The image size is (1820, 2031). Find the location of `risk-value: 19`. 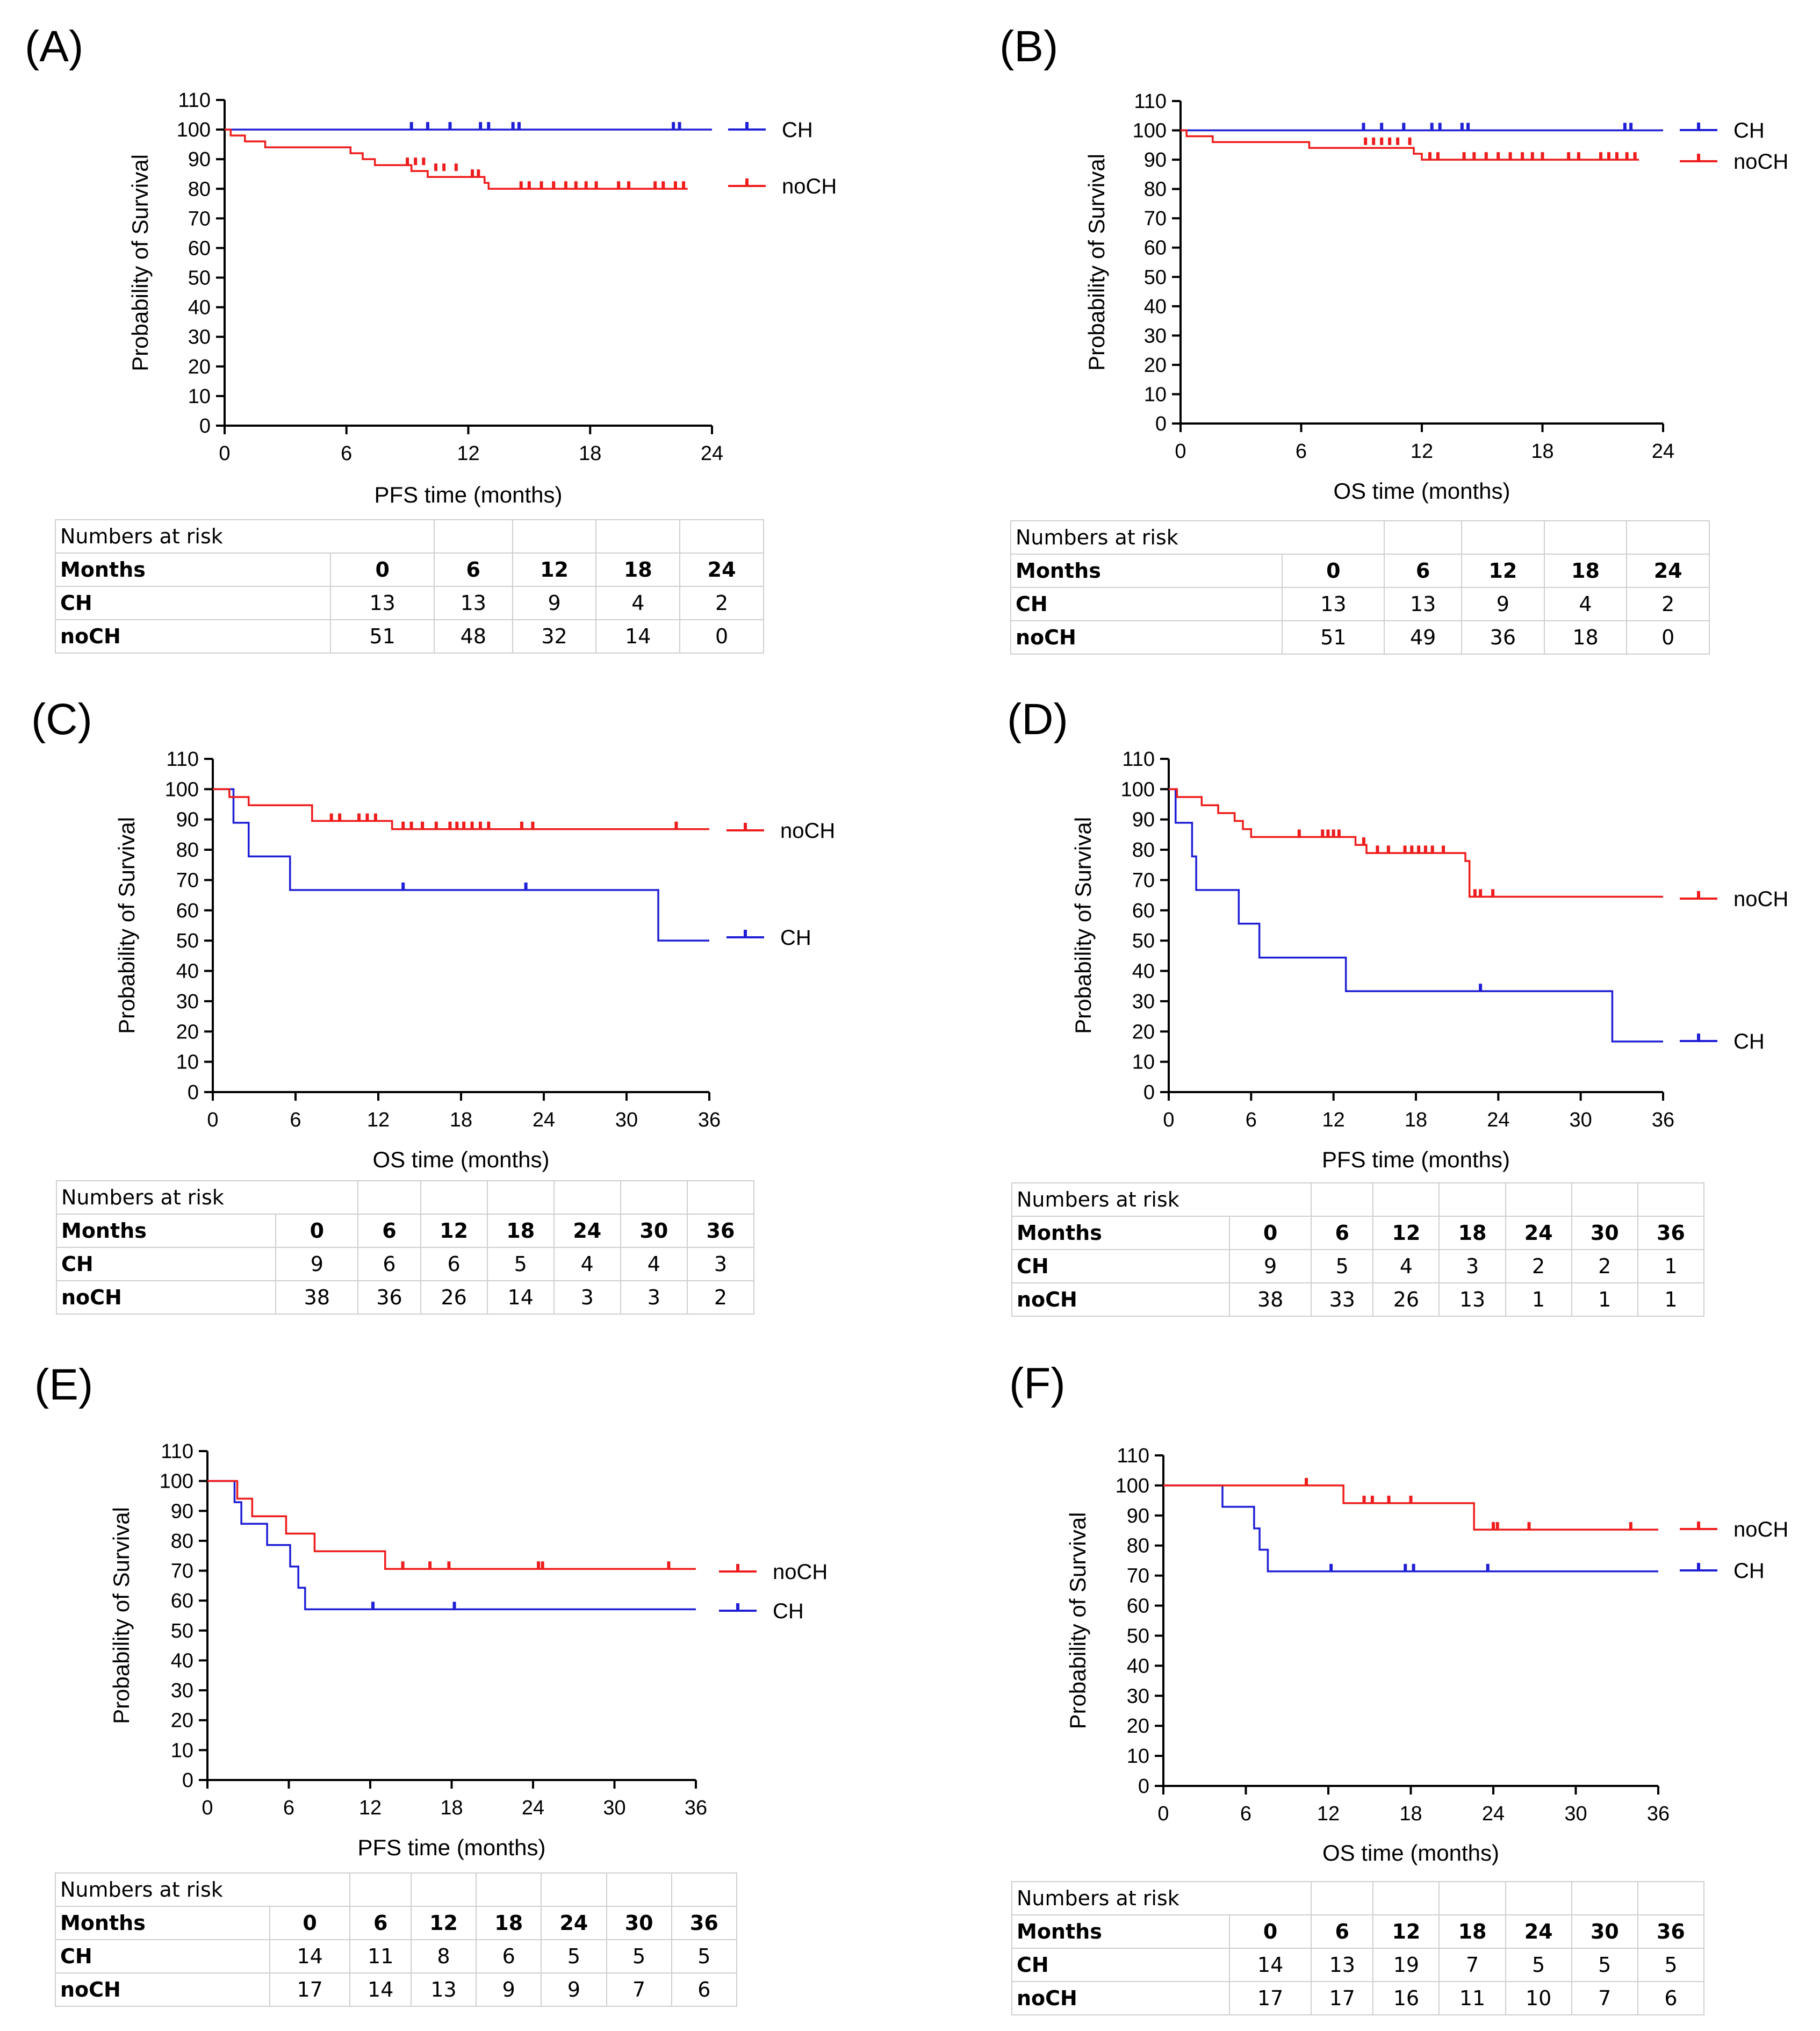

risk-value: 19 is located at coordinates (1406, 1965).